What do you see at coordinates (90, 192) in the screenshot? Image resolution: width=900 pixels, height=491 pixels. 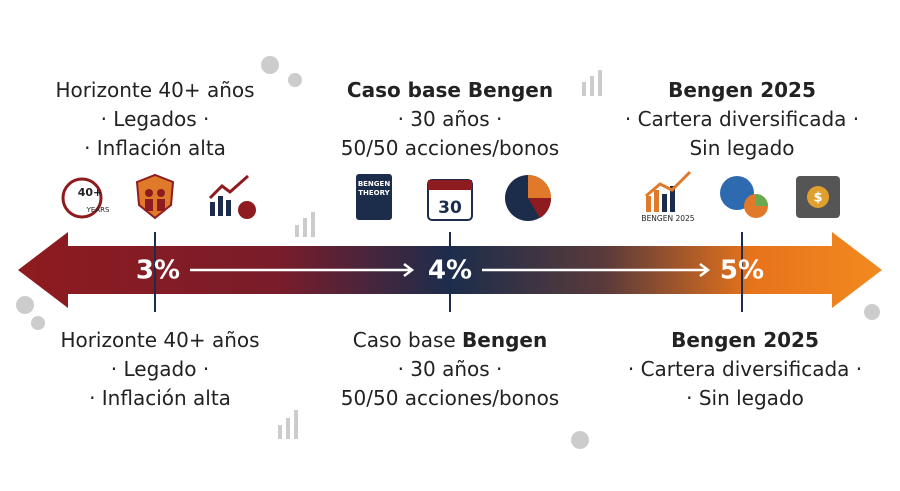 I see `icon-text: 40+` at bounding box center [90, 192].